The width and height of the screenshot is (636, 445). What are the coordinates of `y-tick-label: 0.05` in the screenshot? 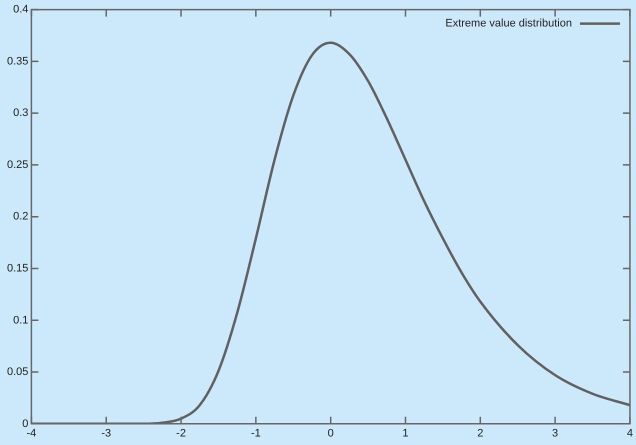 It's located at (17, 372).